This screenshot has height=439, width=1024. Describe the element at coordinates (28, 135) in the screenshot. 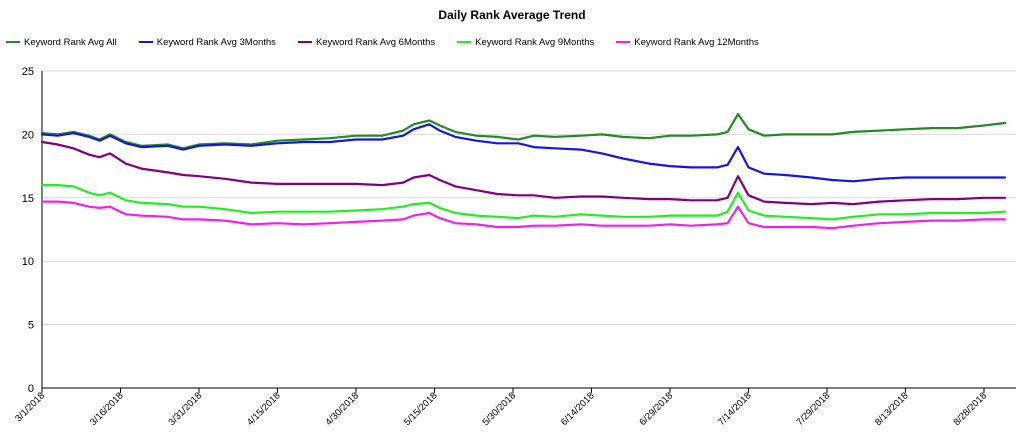

I see `y-tick-label: 20` at that location.